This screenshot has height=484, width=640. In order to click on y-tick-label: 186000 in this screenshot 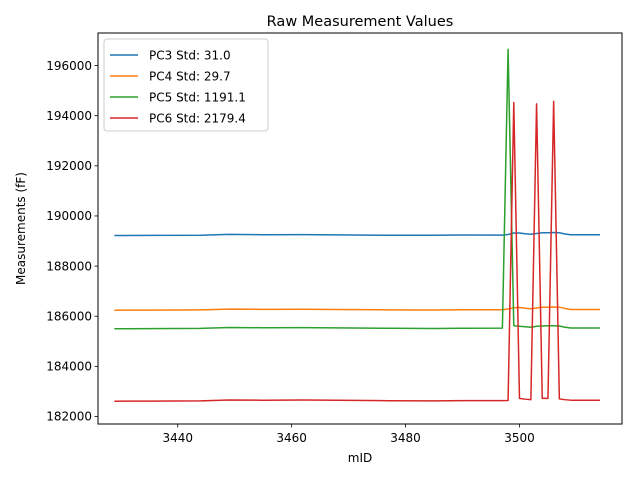, I will do `click(69, 316)`.